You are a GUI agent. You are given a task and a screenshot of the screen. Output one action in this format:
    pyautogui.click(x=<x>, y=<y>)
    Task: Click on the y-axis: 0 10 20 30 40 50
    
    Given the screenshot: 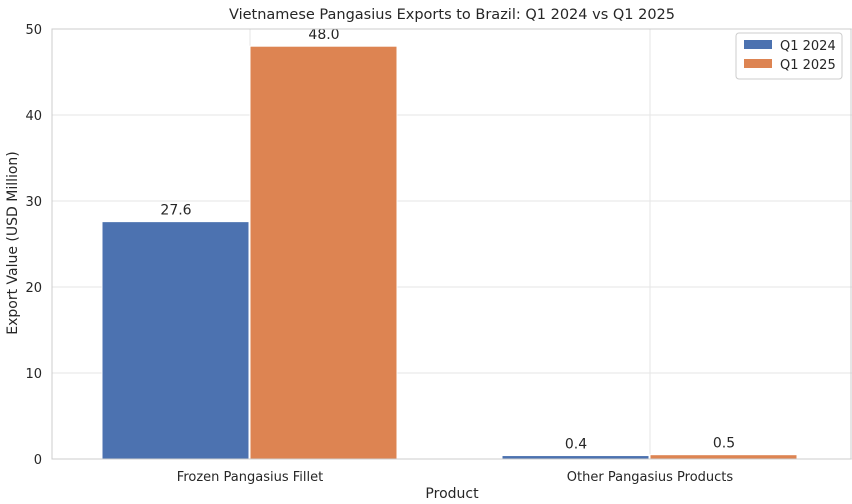 What is the action you would take?
    pyautogui.click(x=33, y=245)
    